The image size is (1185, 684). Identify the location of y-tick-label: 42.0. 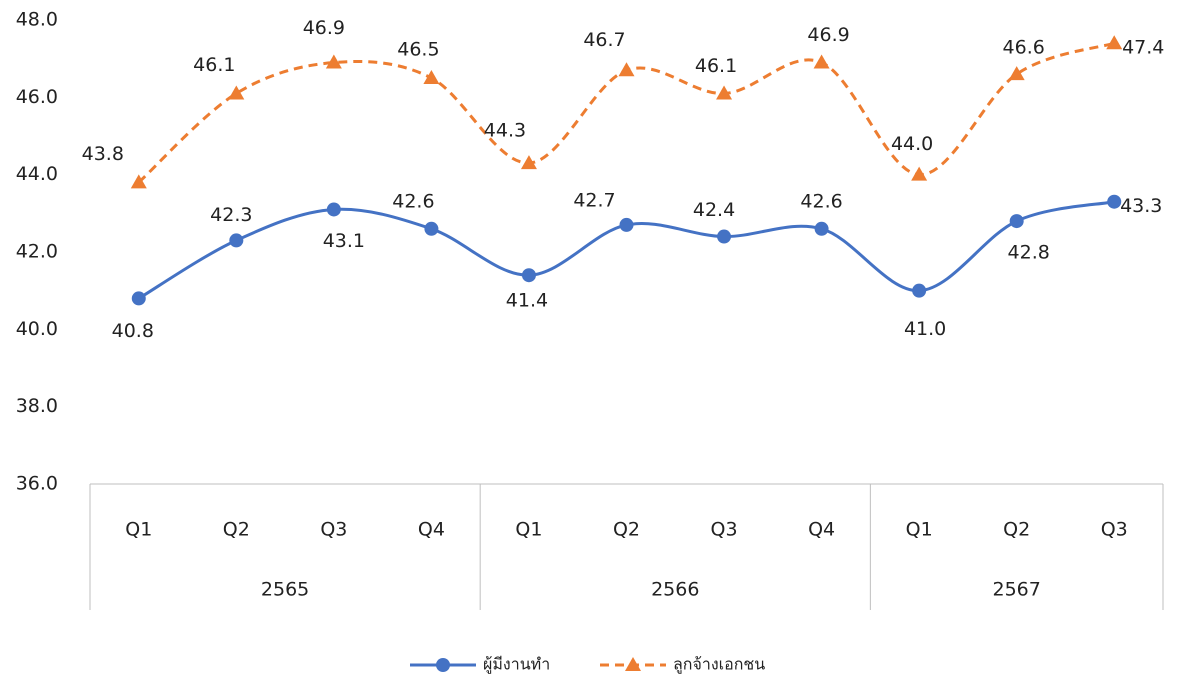
(37, 252).